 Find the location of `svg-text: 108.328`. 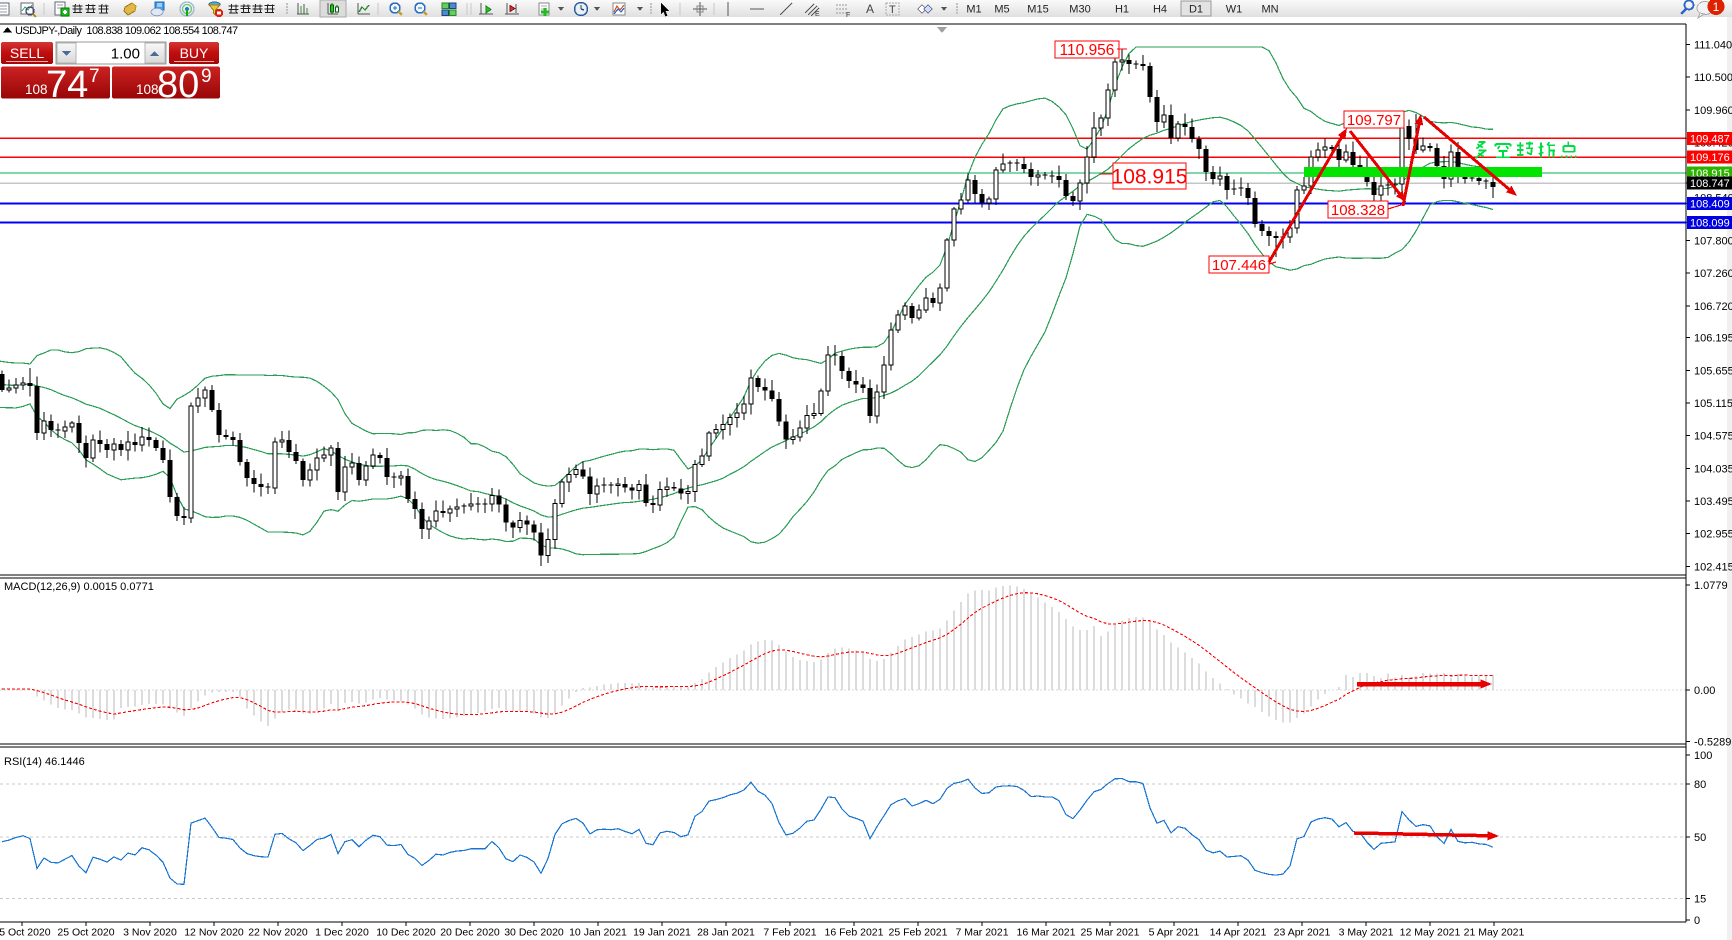

svg-text: 108.328 is located at coordinates (1358, 210).